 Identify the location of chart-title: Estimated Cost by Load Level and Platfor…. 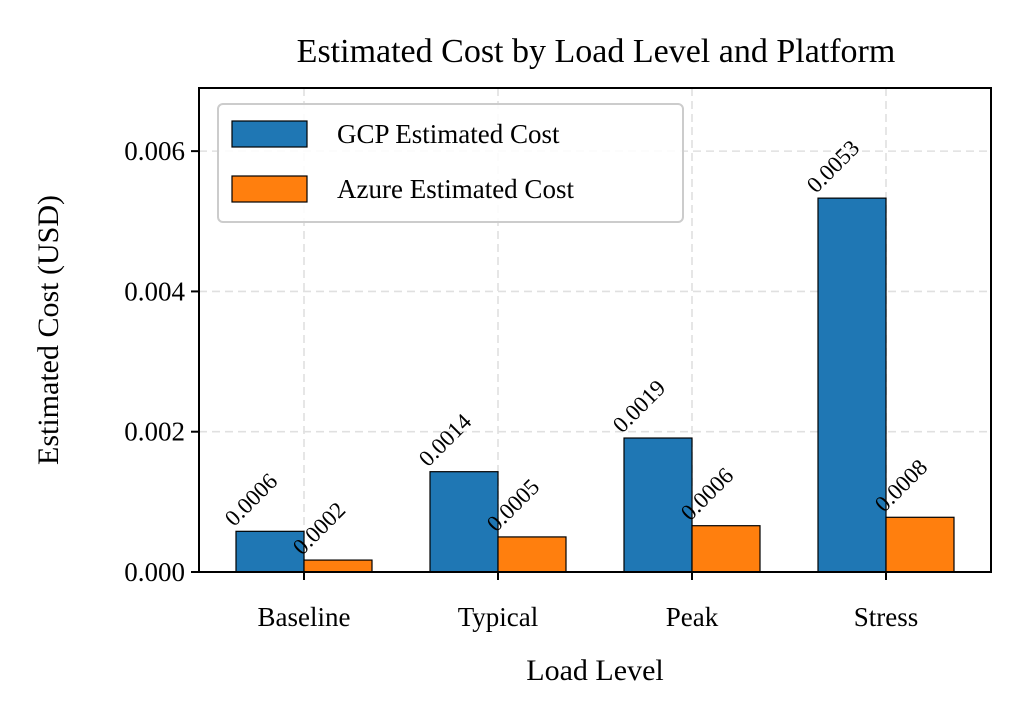
(596, 51).